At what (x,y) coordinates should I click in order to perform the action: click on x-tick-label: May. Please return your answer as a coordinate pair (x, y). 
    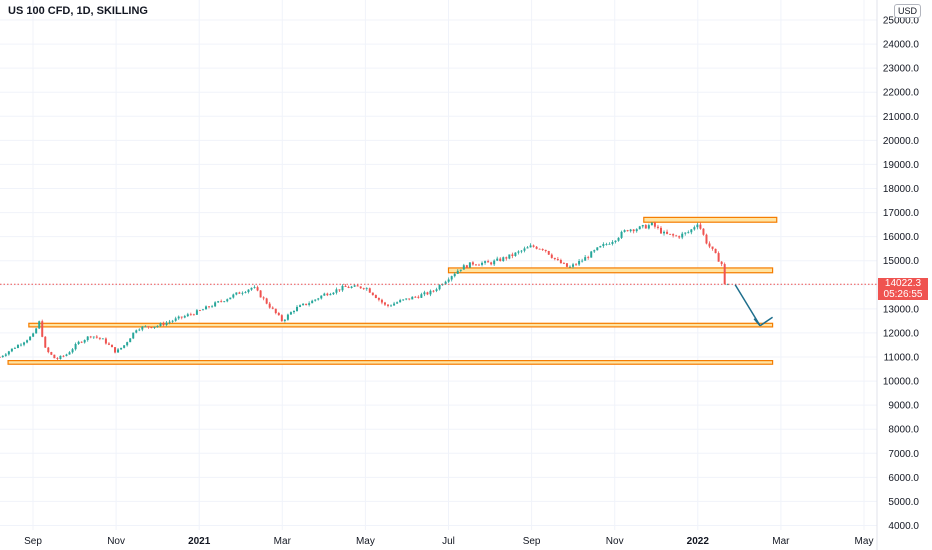
    Looking at the image, I should click on (365, 541).